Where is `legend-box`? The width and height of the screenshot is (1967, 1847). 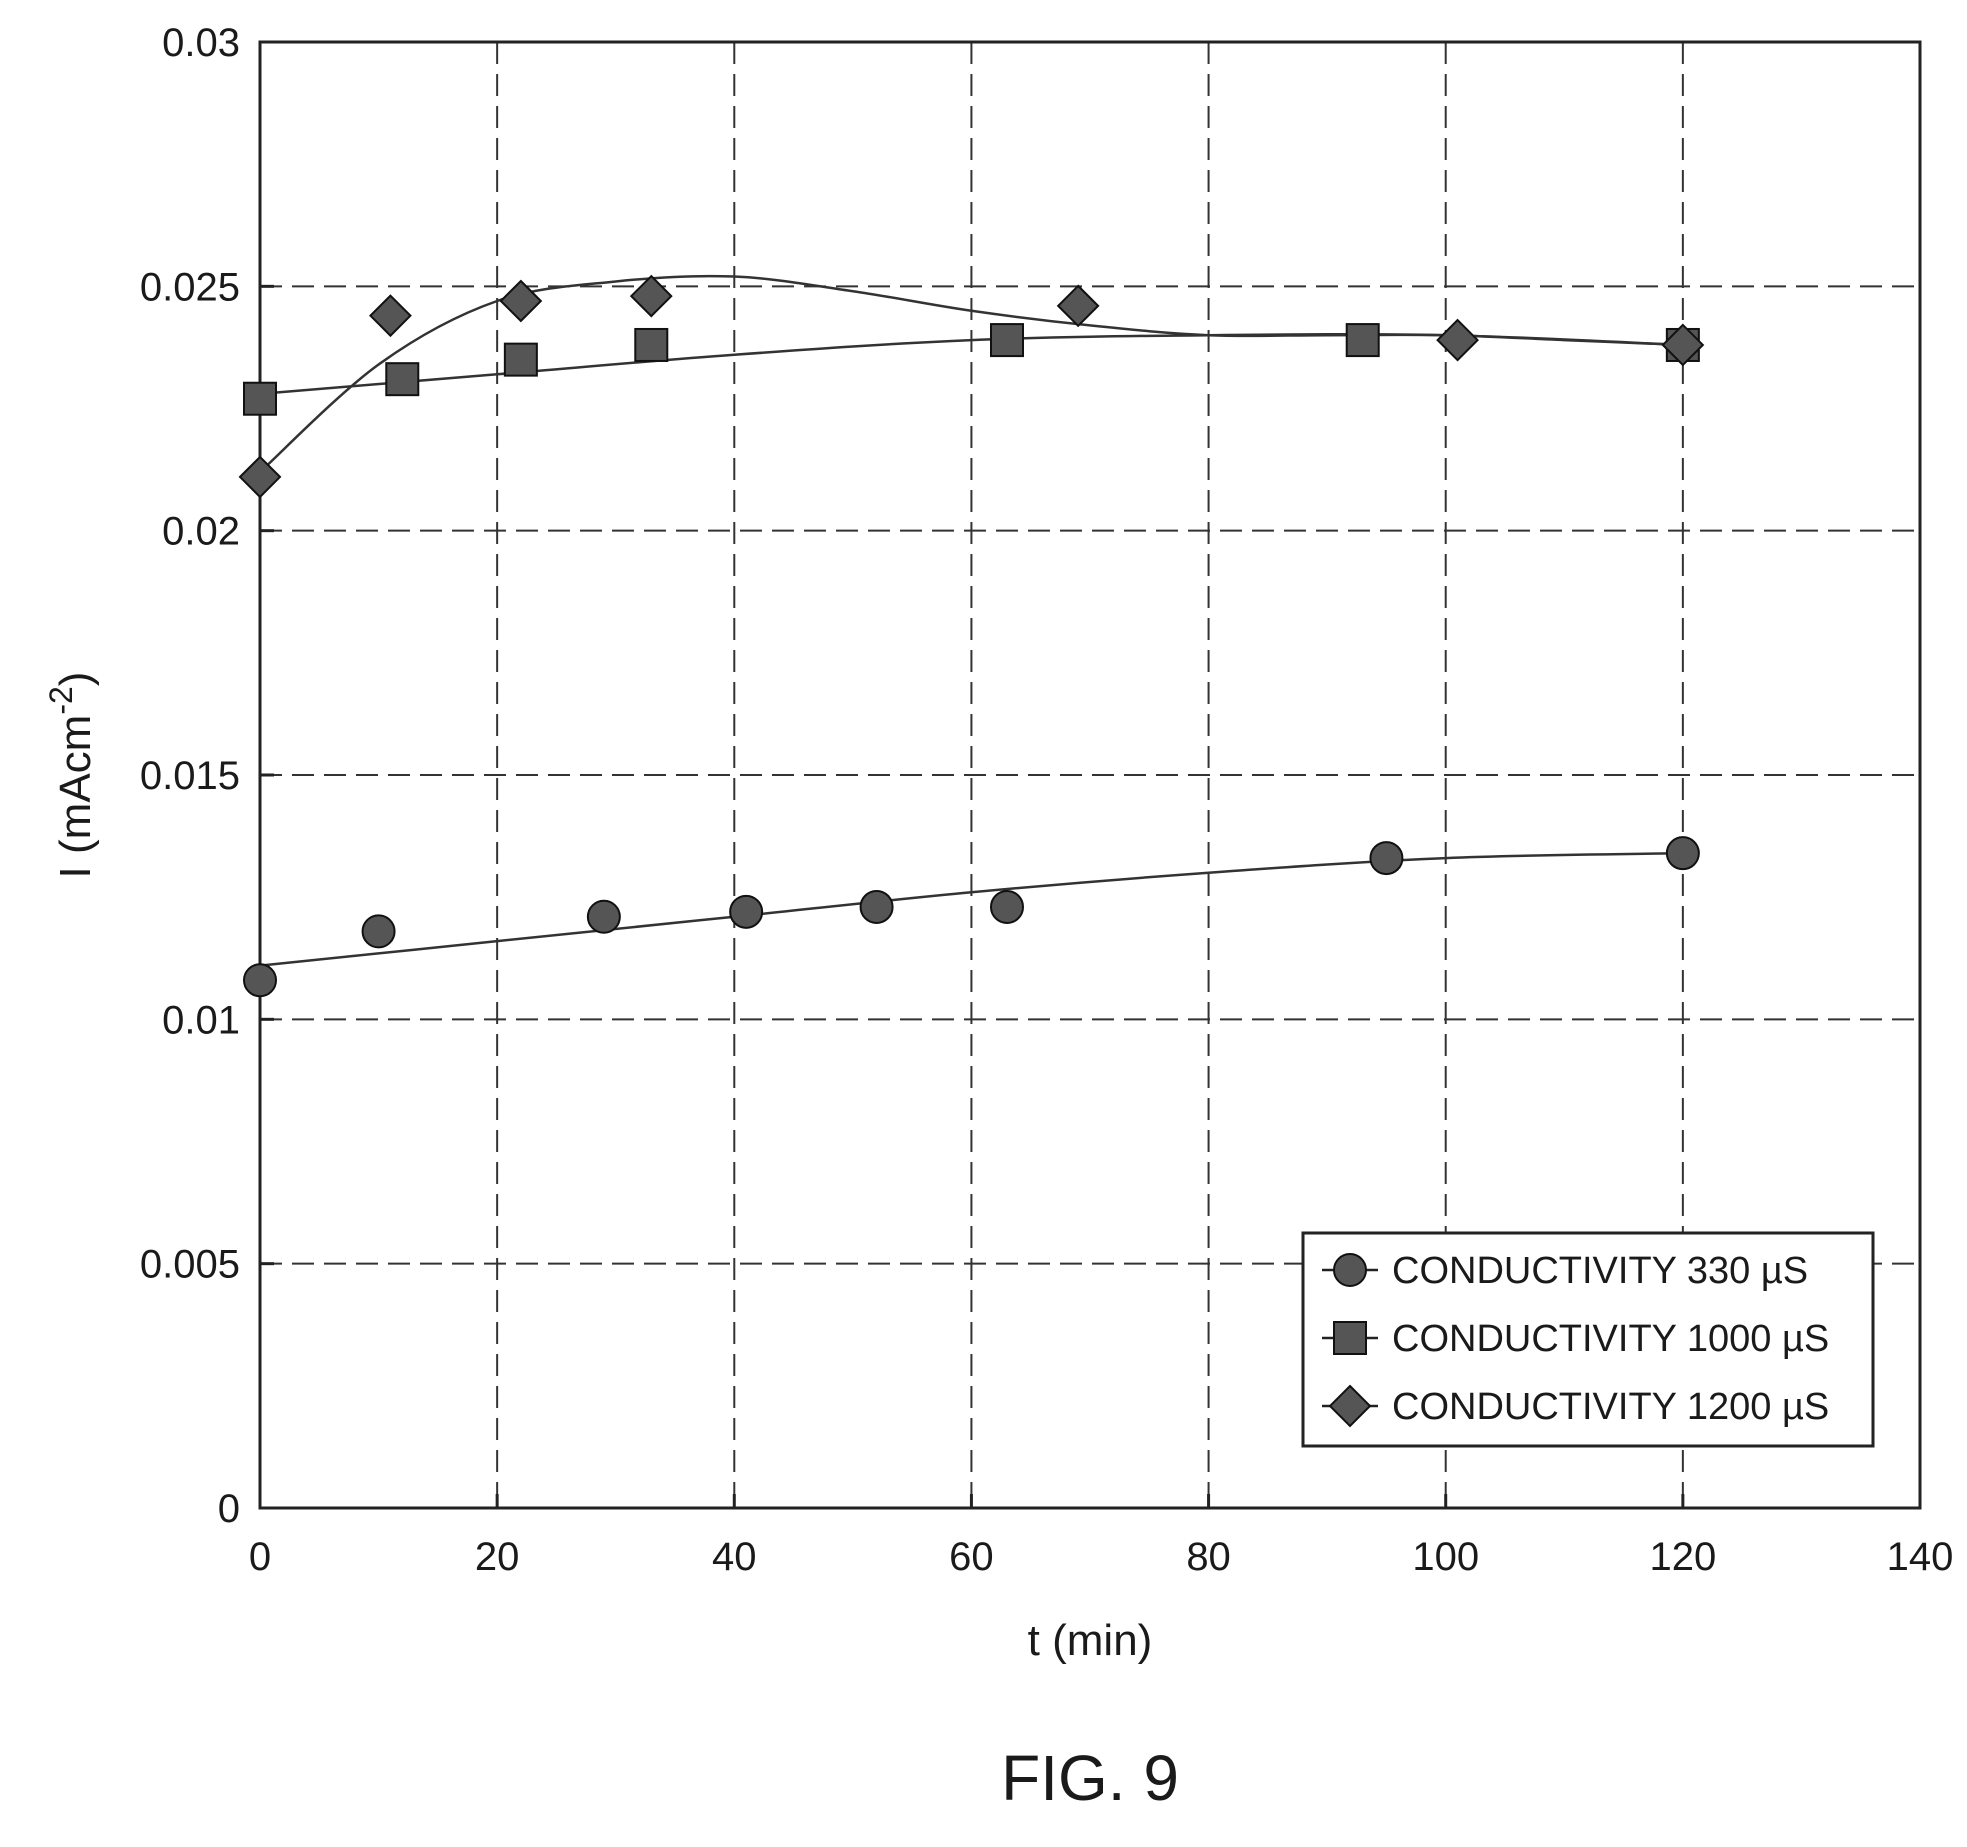
legend-box is located at coordinates (1588, 1339).